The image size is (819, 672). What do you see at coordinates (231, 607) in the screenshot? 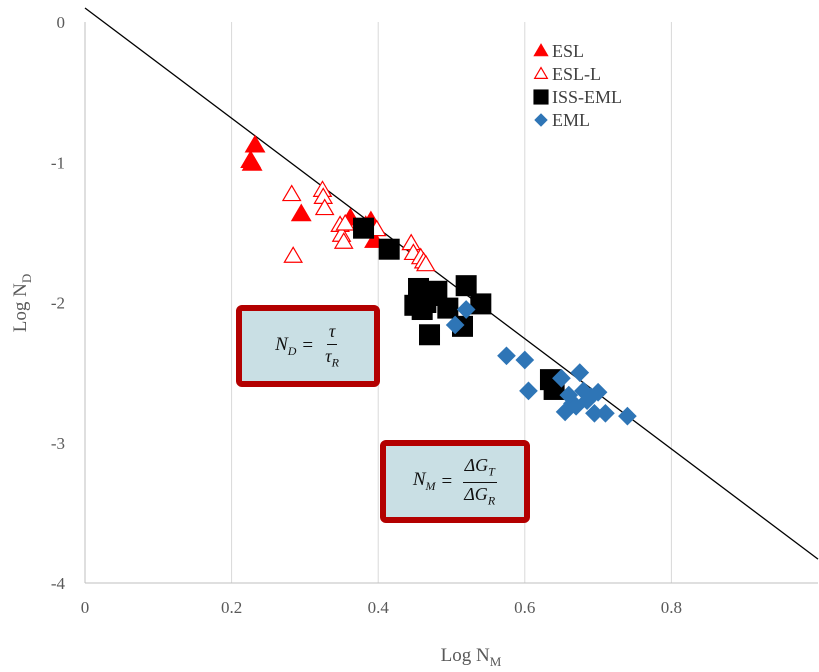
I see `x-tick-label-1: 0.2` at bounding box center [231, 607].